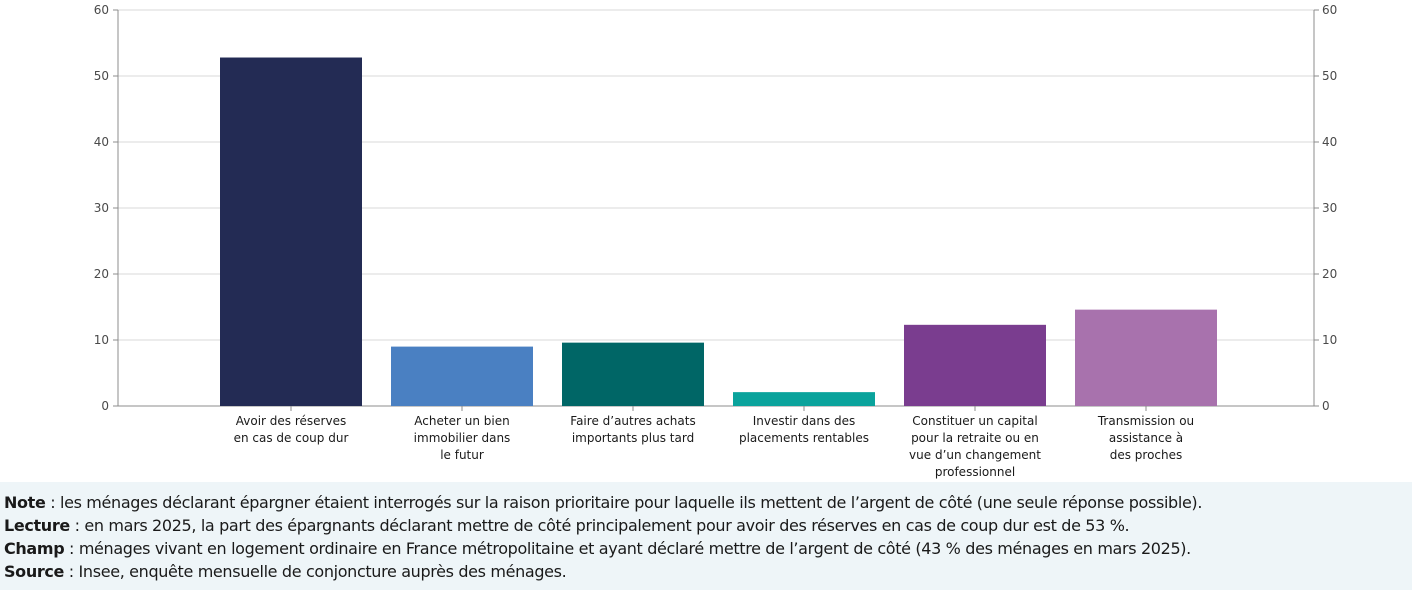 Image resolution: width=1412 pixels, height=590 pixels. Describe the element at coordinates (1146, 438) in the screenshot. I see `x-category-label: assistance à` at that location.